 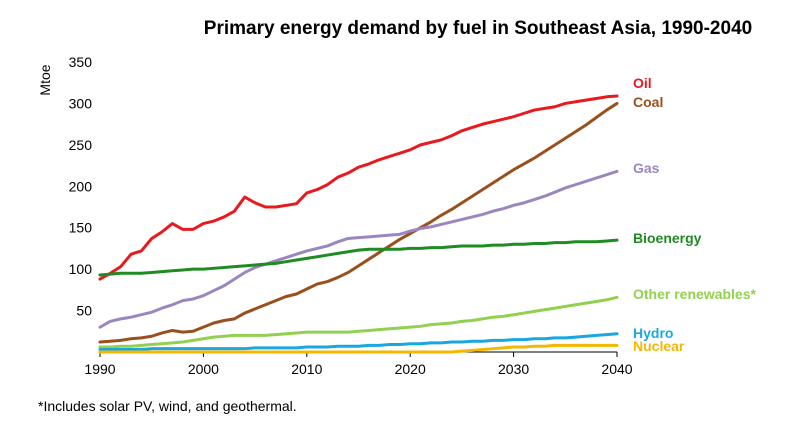 I want to click on series-line-bioenergy, so click(x=358, y=257).